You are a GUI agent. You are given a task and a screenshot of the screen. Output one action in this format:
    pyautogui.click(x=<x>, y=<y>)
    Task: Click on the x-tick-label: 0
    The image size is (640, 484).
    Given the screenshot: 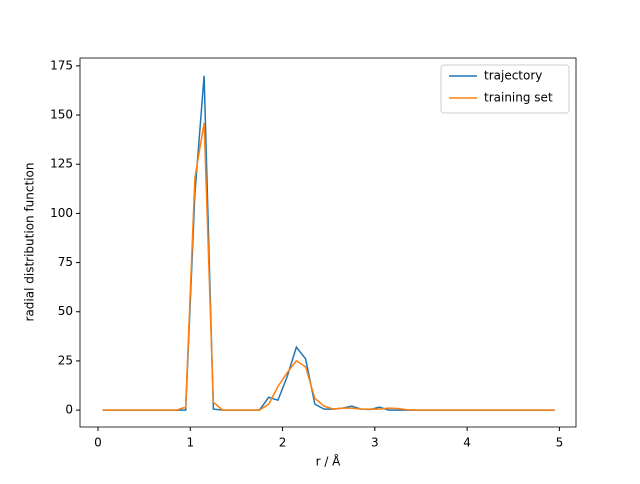 What is the action you would take?
    pyautogui.click(x=98, y=443)
    